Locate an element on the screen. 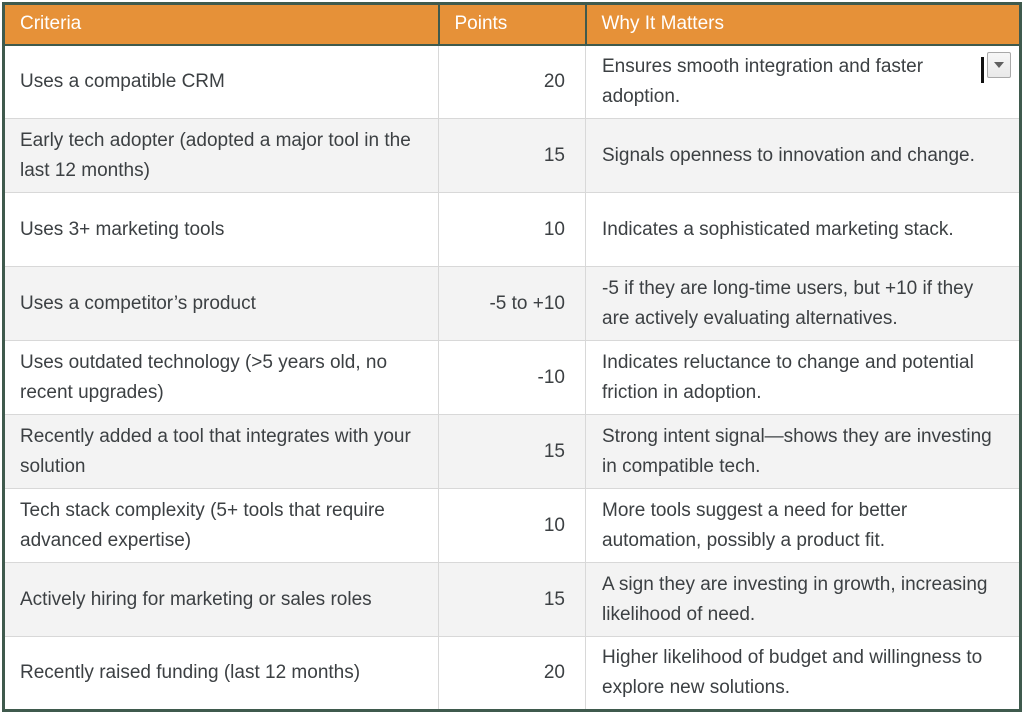 The width and height of the screenshot is (1024, 717). cell-points: -5 to +10 is located at coordinates (512, 303).